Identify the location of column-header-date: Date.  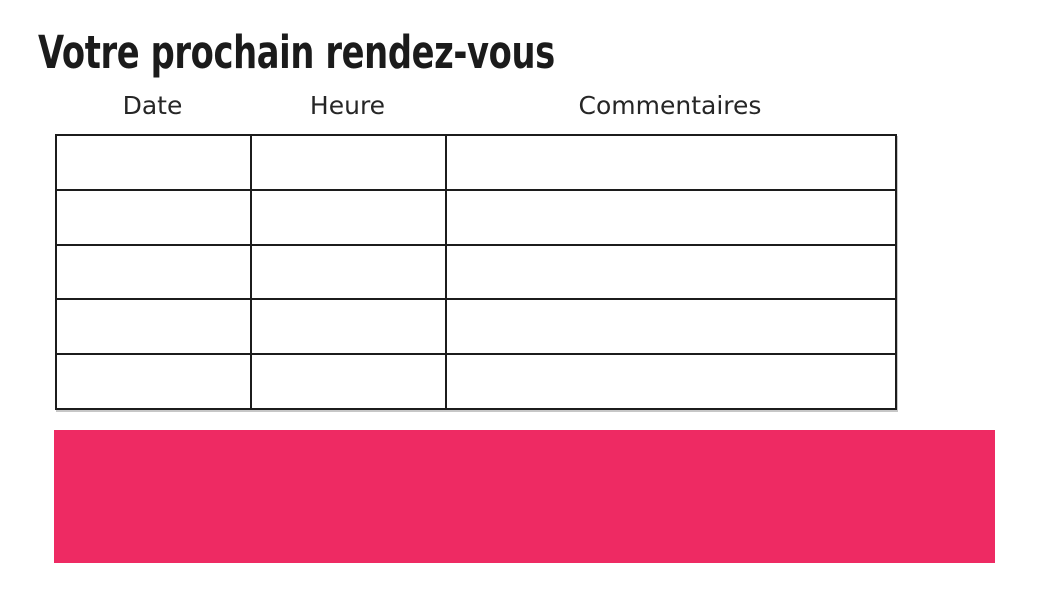
(152, 105).